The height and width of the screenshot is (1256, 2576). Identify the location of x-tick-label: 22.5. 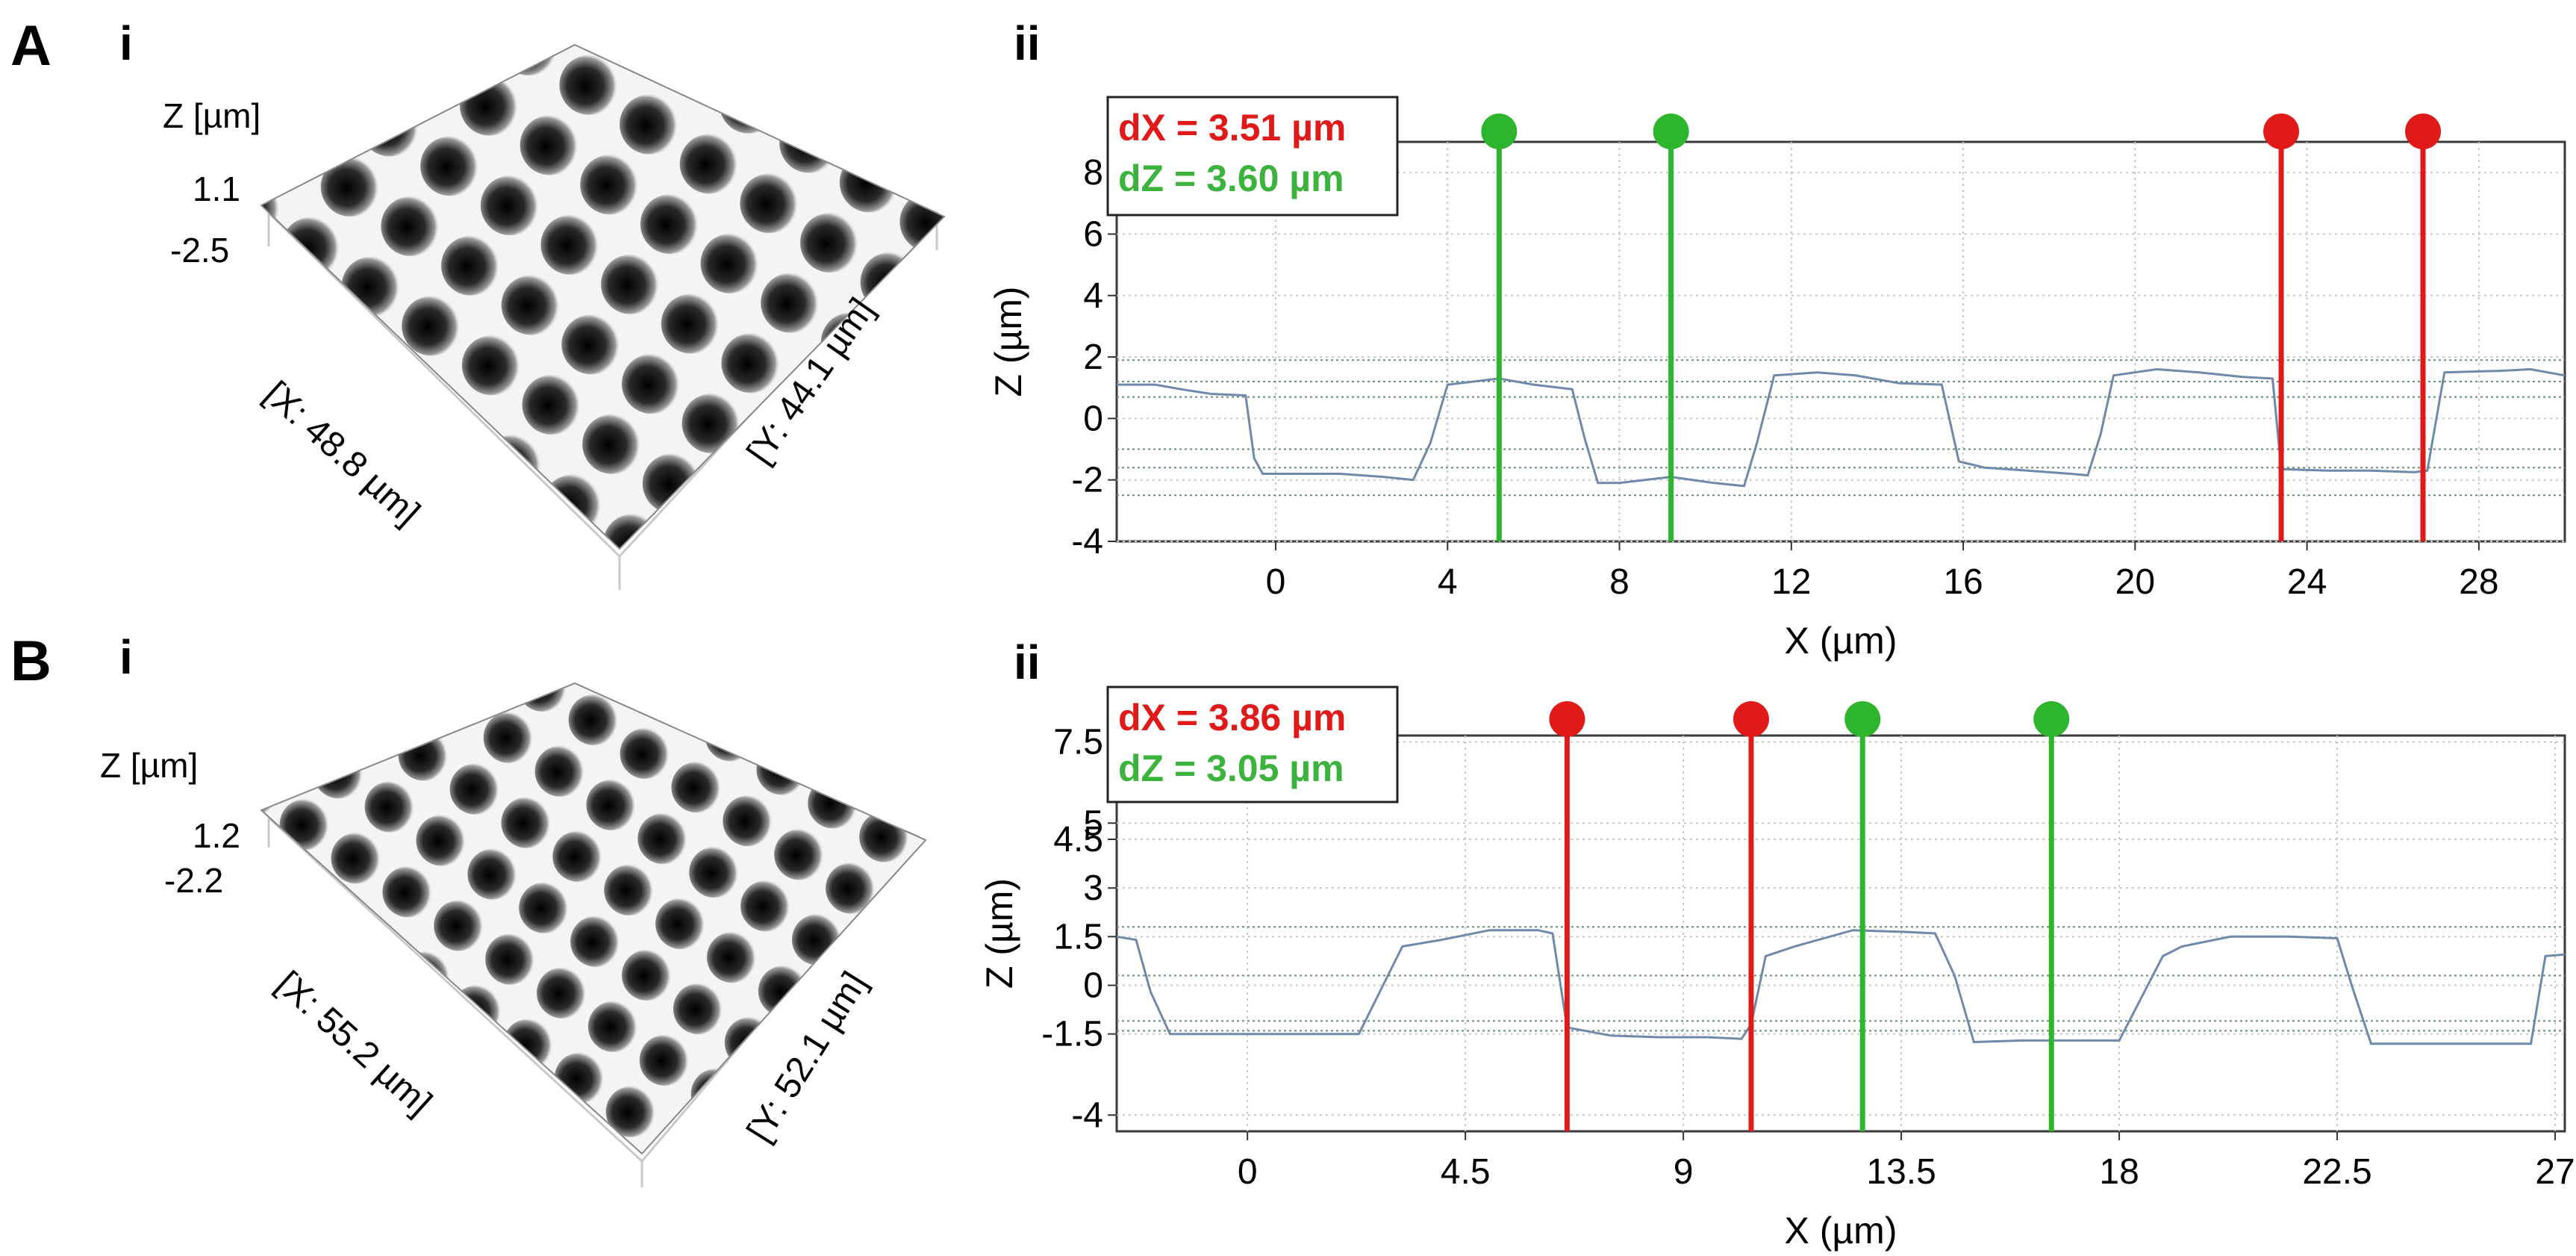
(2336, 1172).